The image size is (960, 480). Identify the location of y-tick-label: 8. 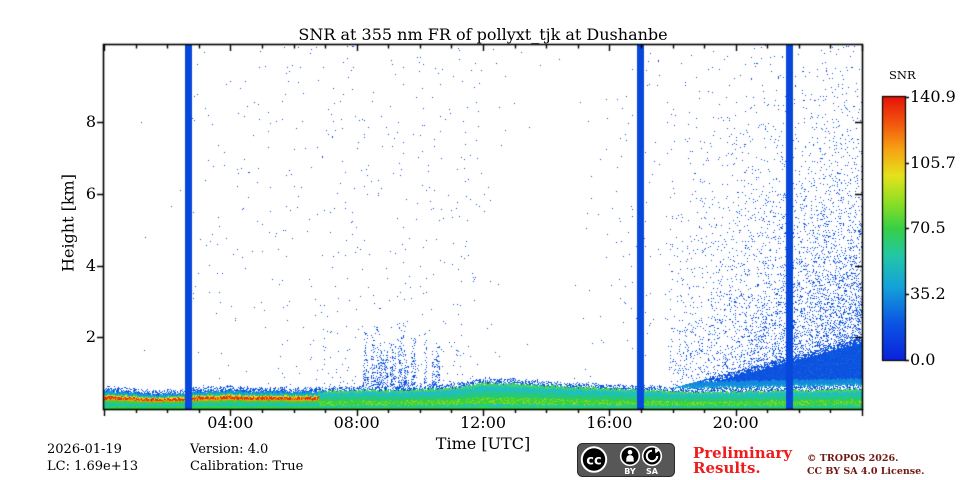
(90, 122).